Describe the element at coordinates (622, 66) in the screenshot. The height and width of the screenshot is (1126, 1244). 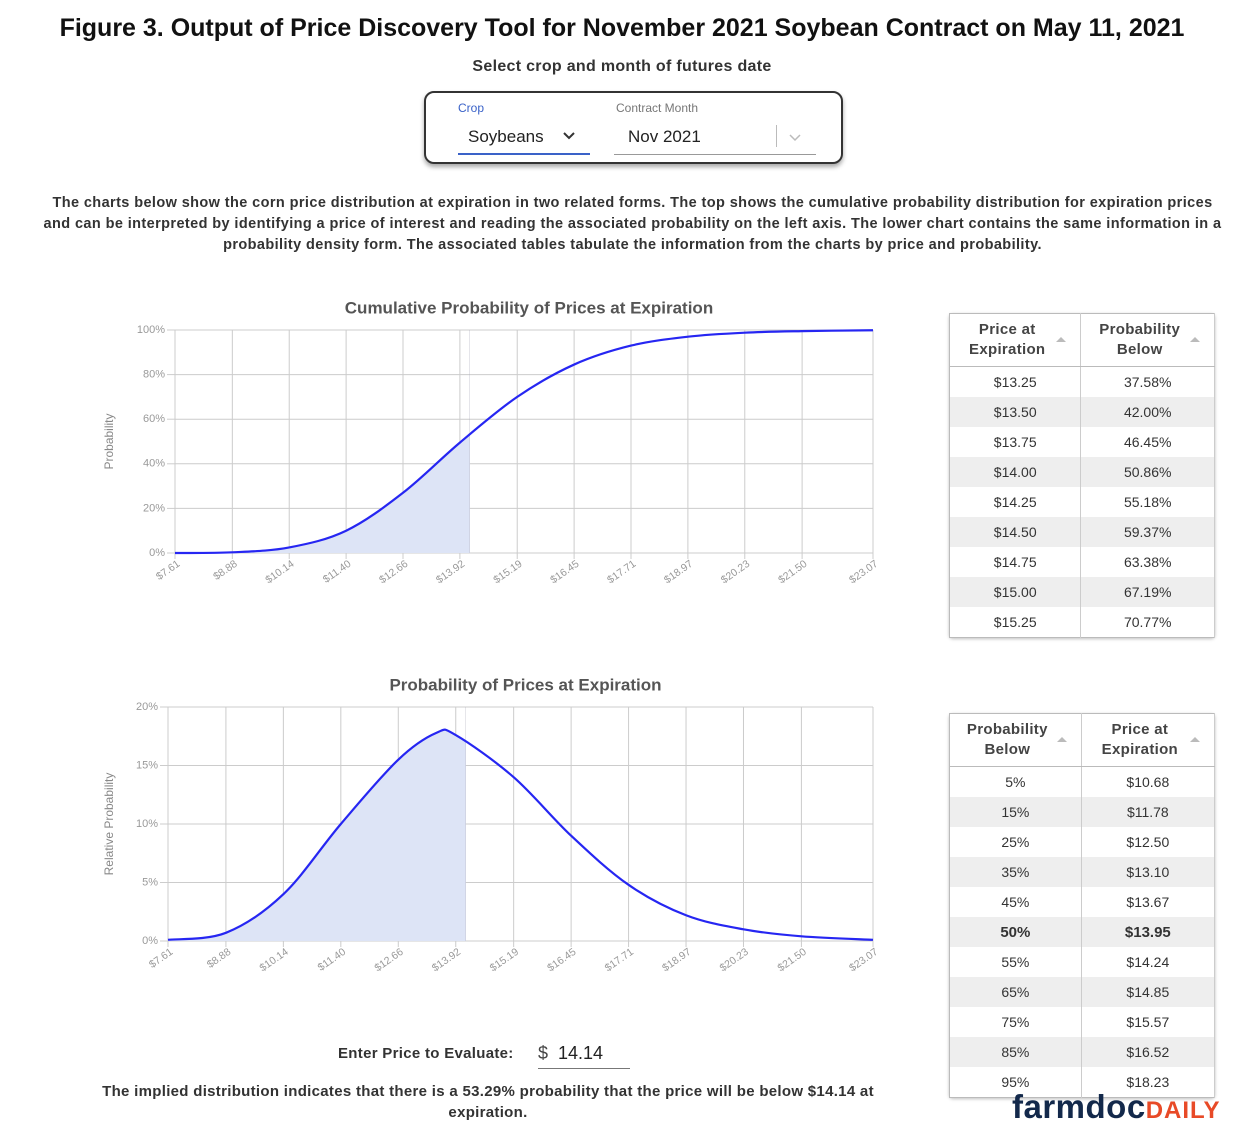
I see `subtitle: Select crop and month of futures date` at that location.